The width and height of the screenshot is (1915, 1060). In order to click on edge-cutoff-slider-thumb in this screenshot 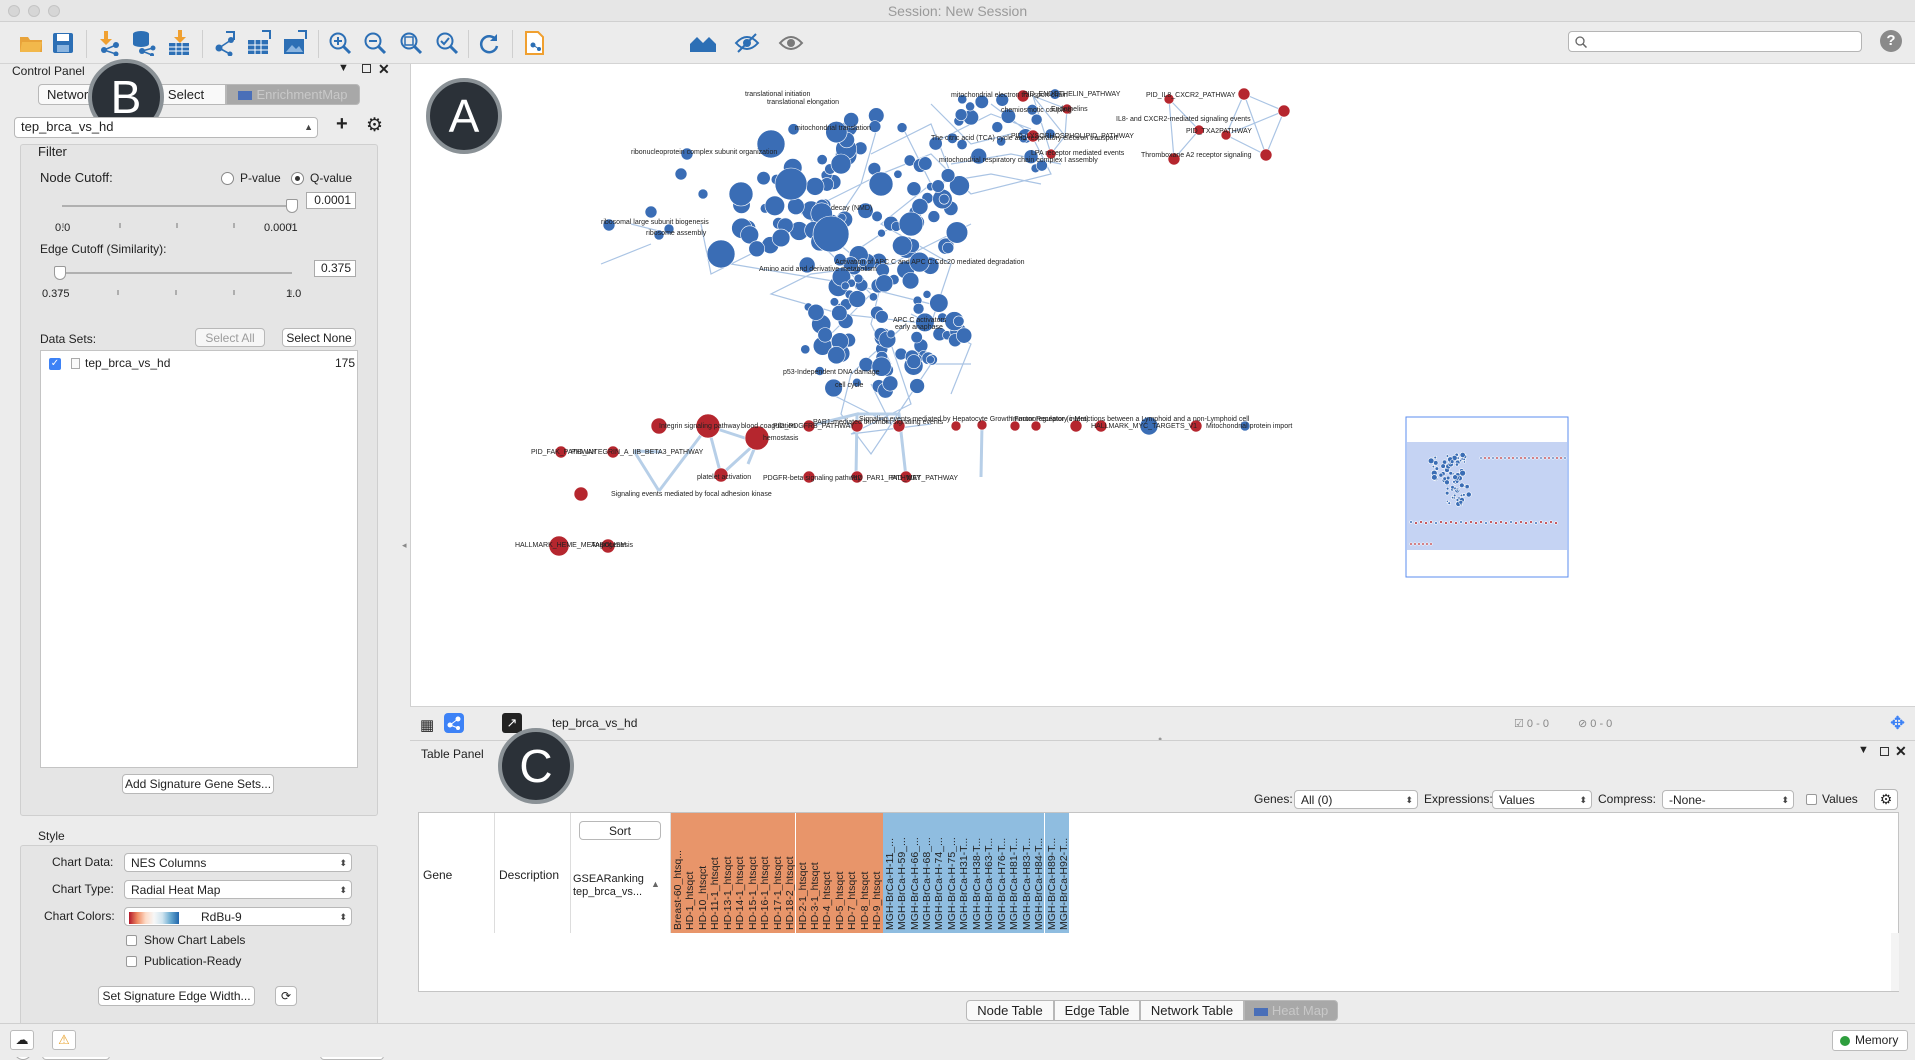, I will do `click(60, 273)`.